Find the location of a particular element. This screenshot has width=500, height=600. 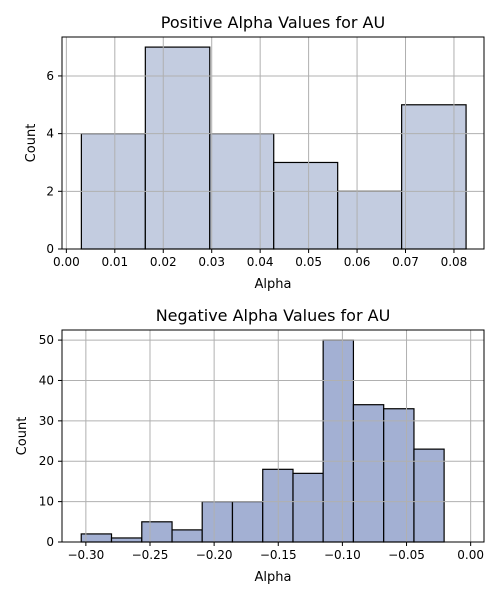

chart-title: Positive Alpha Values for AU is located at coordinates (273, 22).